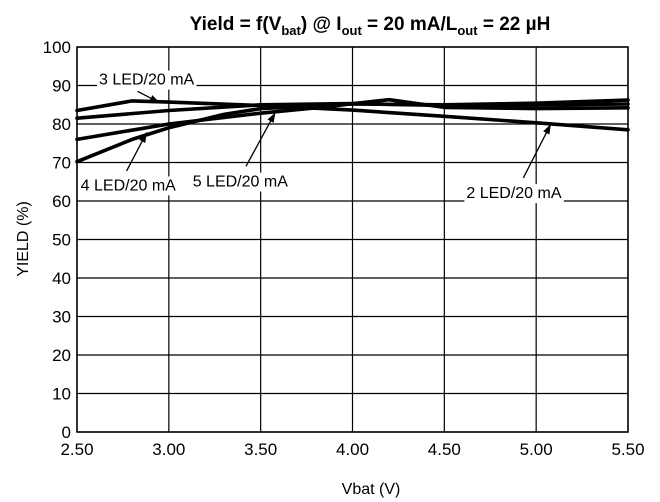  I want to click on series-annotation: 4 LED/20 mA, so click(128, 185).